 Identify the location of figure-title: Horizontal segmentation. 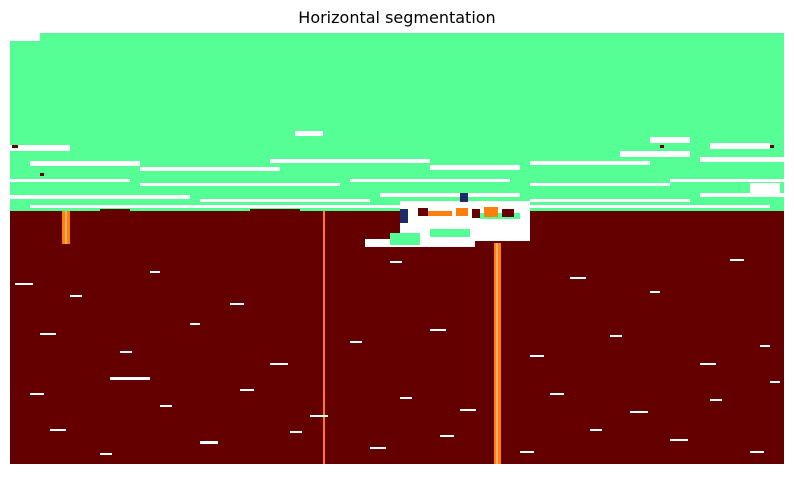
(397, 17).